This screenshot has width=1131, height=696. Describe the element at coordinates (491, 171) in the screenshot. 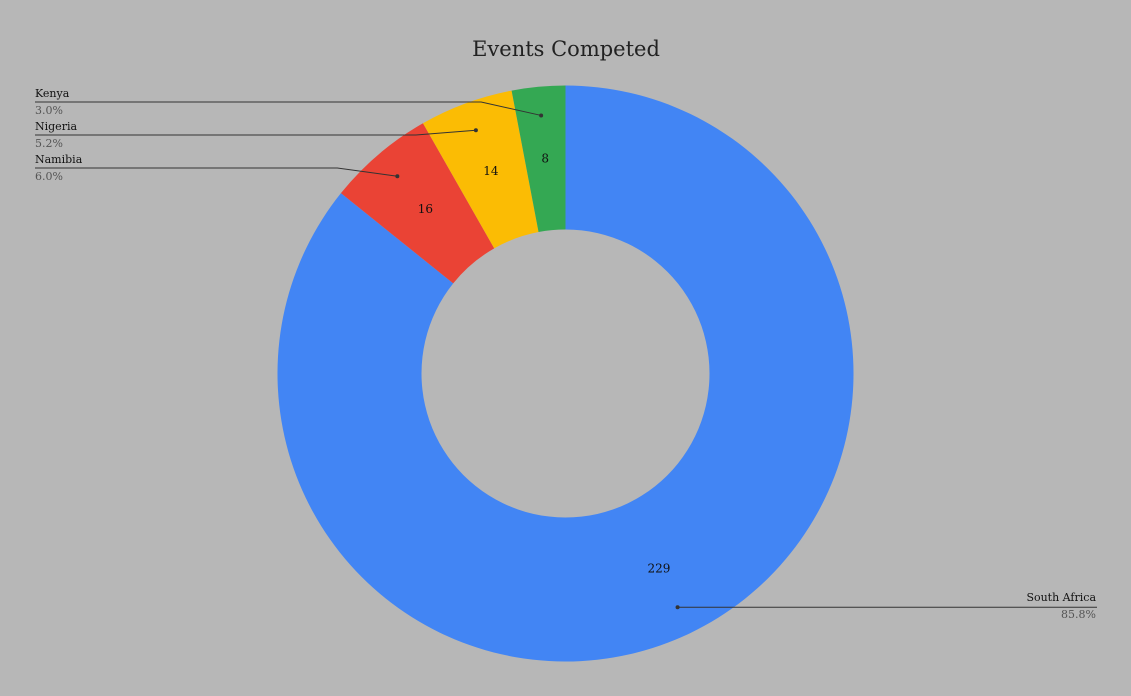

I see `value-label-nigeria: 14` at that location.